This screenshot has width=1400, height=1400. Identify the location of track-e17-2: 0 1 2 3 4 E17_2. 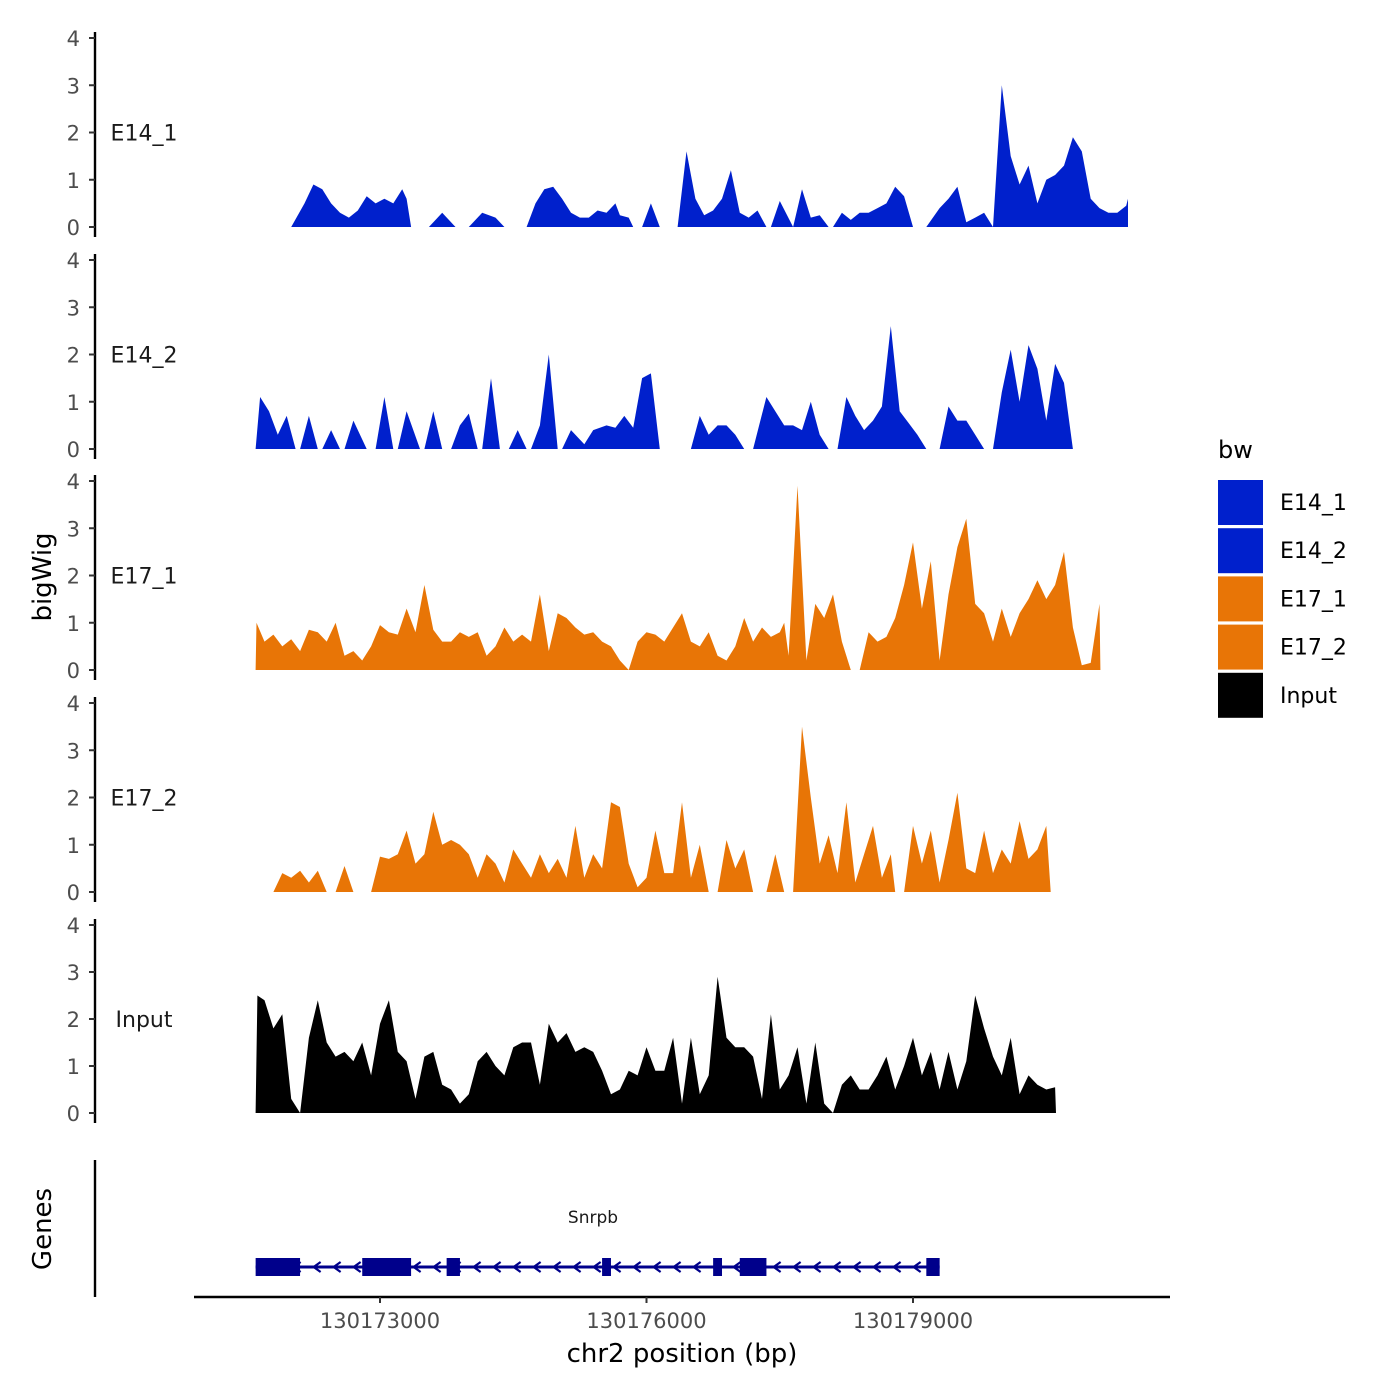
(559, 798).